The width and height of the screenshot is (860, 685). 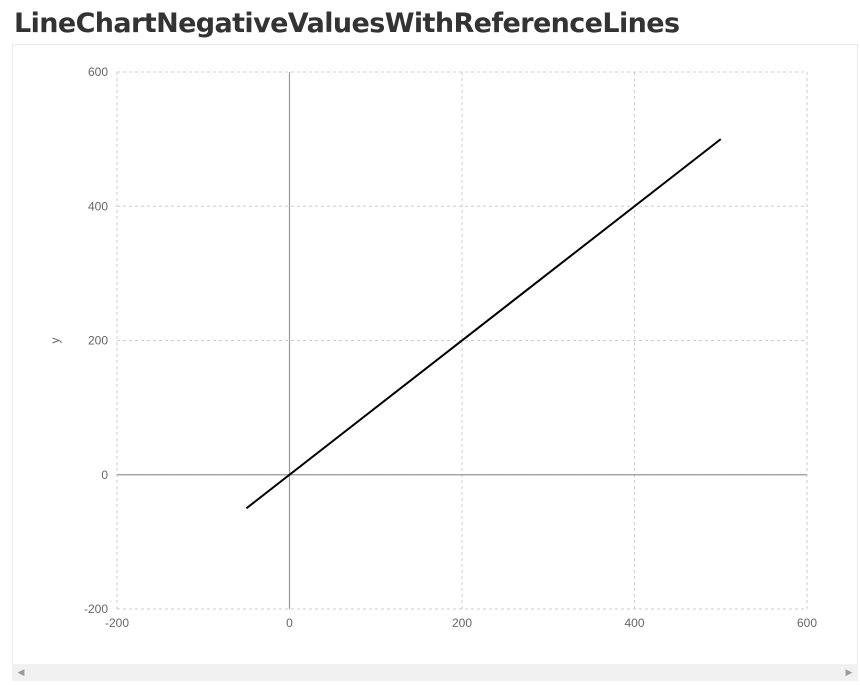 What do you see at coordinates (849, 672) in the screenshot?
I see `scroll-right-icon: ▶` at bounding box center [849, 672].